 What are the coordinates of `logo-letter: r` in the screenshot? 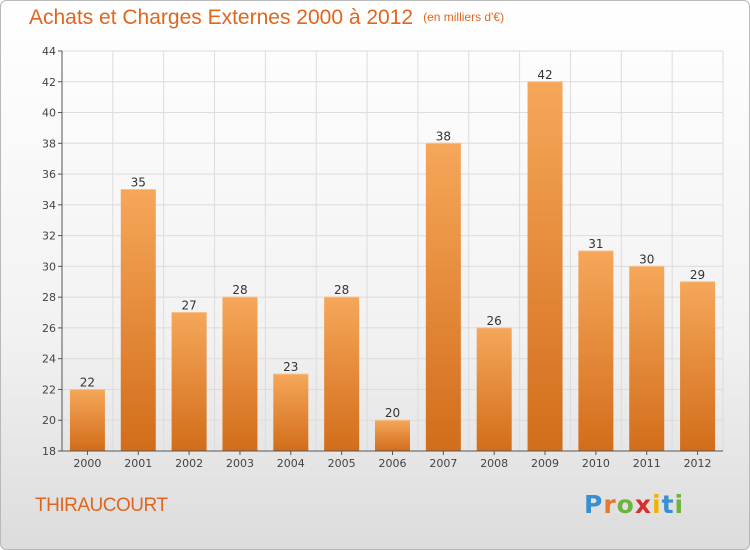 It's located at (610, 504).